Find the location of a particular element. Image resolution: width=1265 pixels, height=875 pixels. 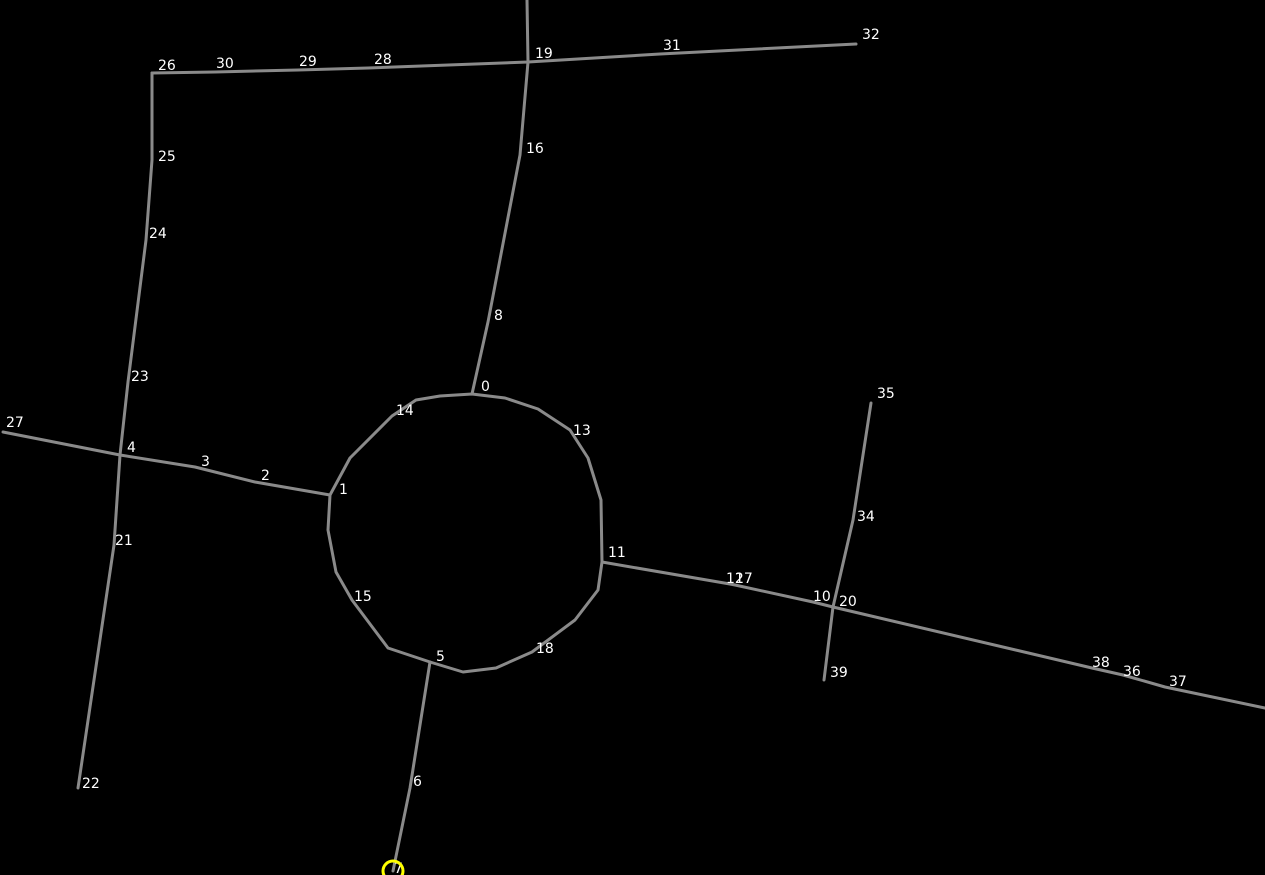

node-label-21: 21 is located at coordinates (124, 541).